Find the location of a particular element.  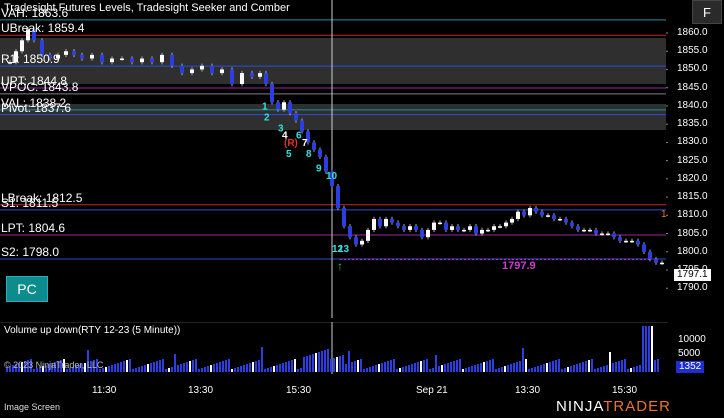

f-button: F is located at coordinates (707, 12).